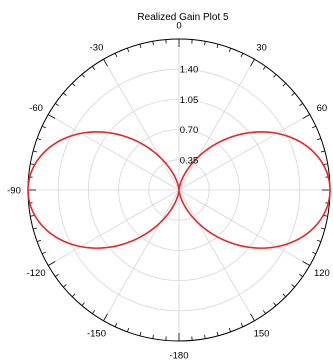  What do you see at coordinates (96, 333) in the screenshot?
I see `angle-label: -150` at bounding box center [96, 333].